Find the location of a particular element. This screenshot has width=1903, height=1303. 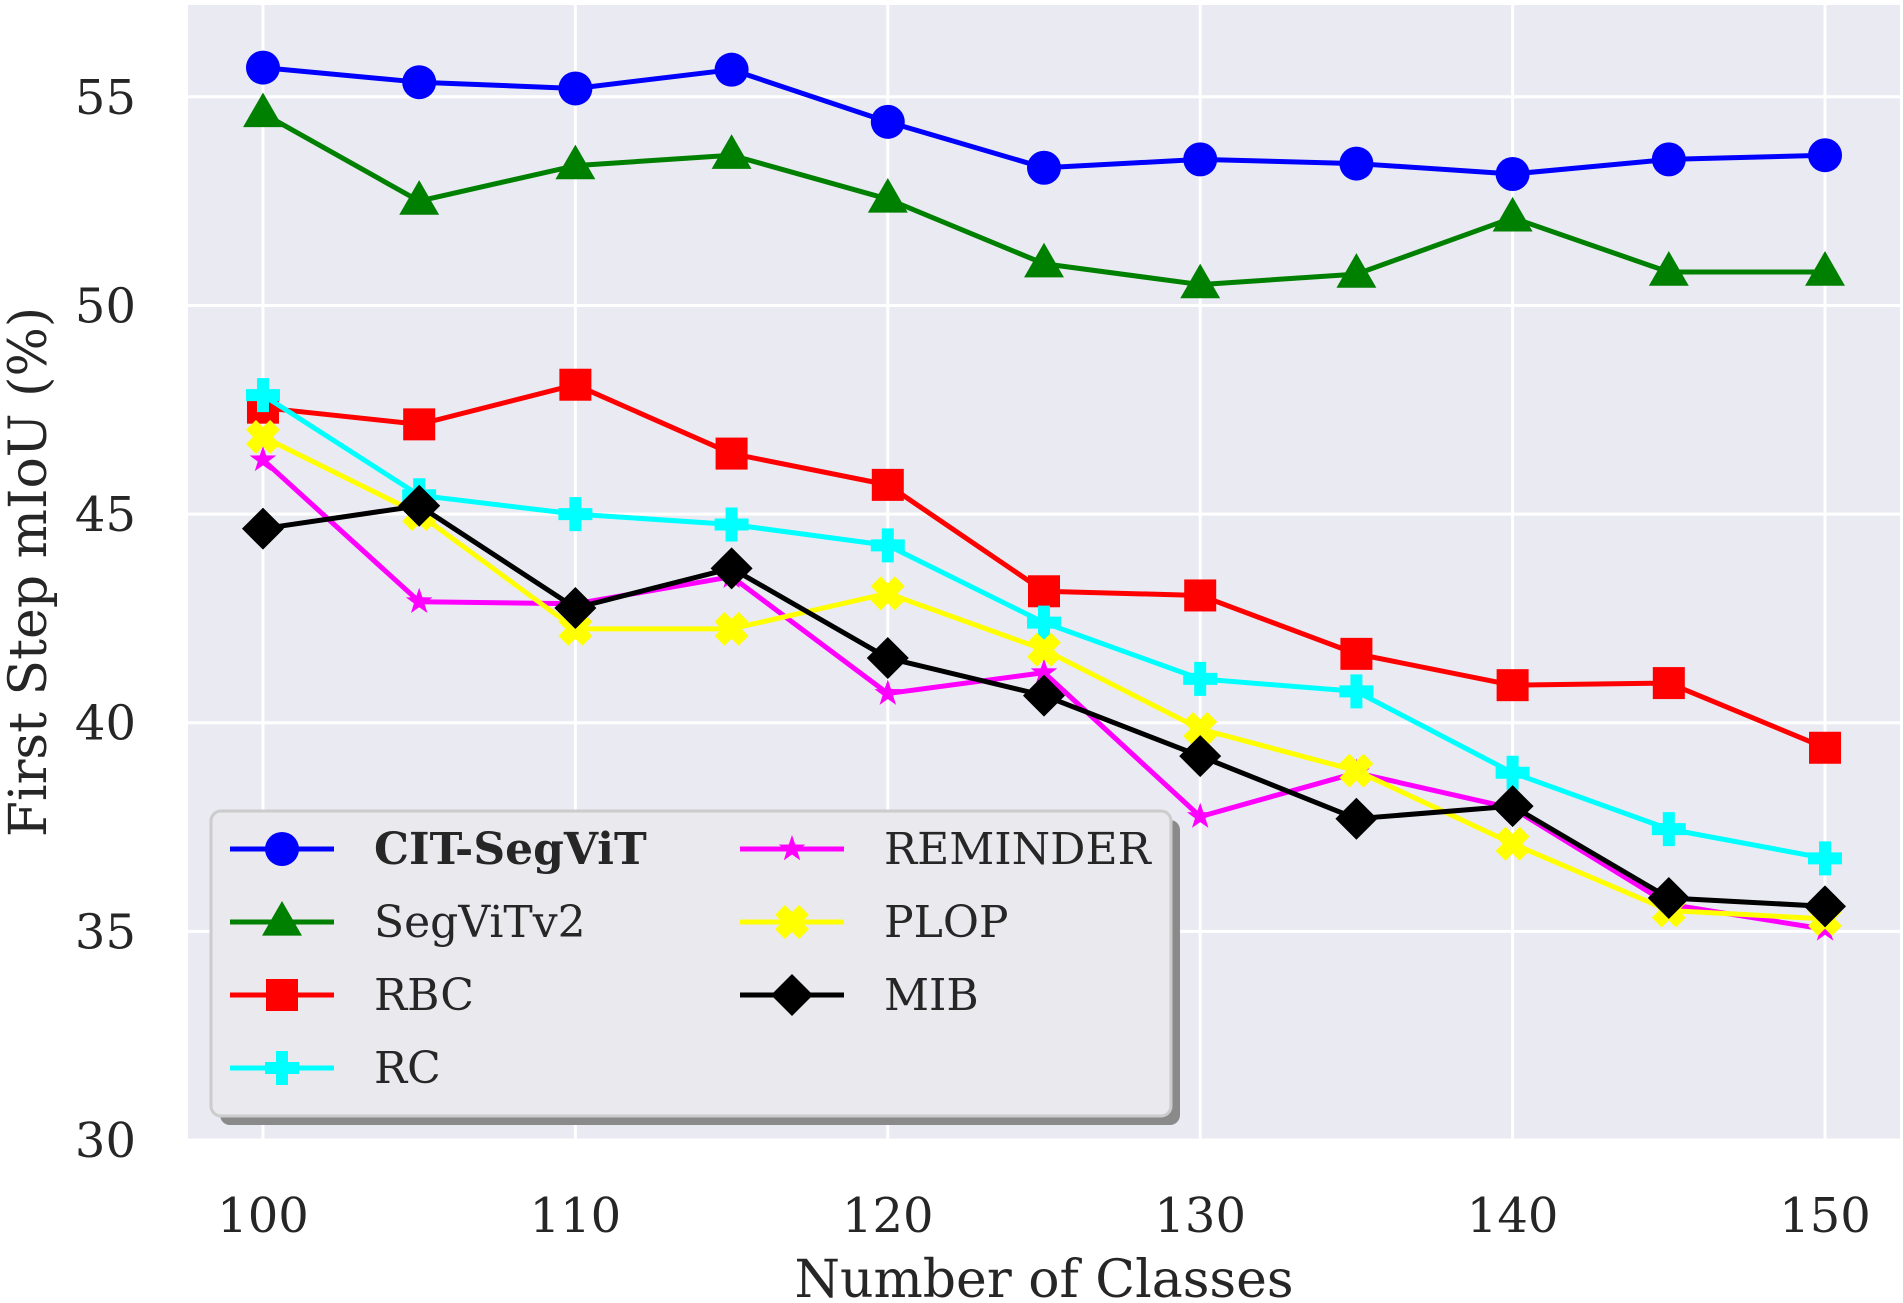

y-tick-label: 30 is located at coordinates (105, 1141).